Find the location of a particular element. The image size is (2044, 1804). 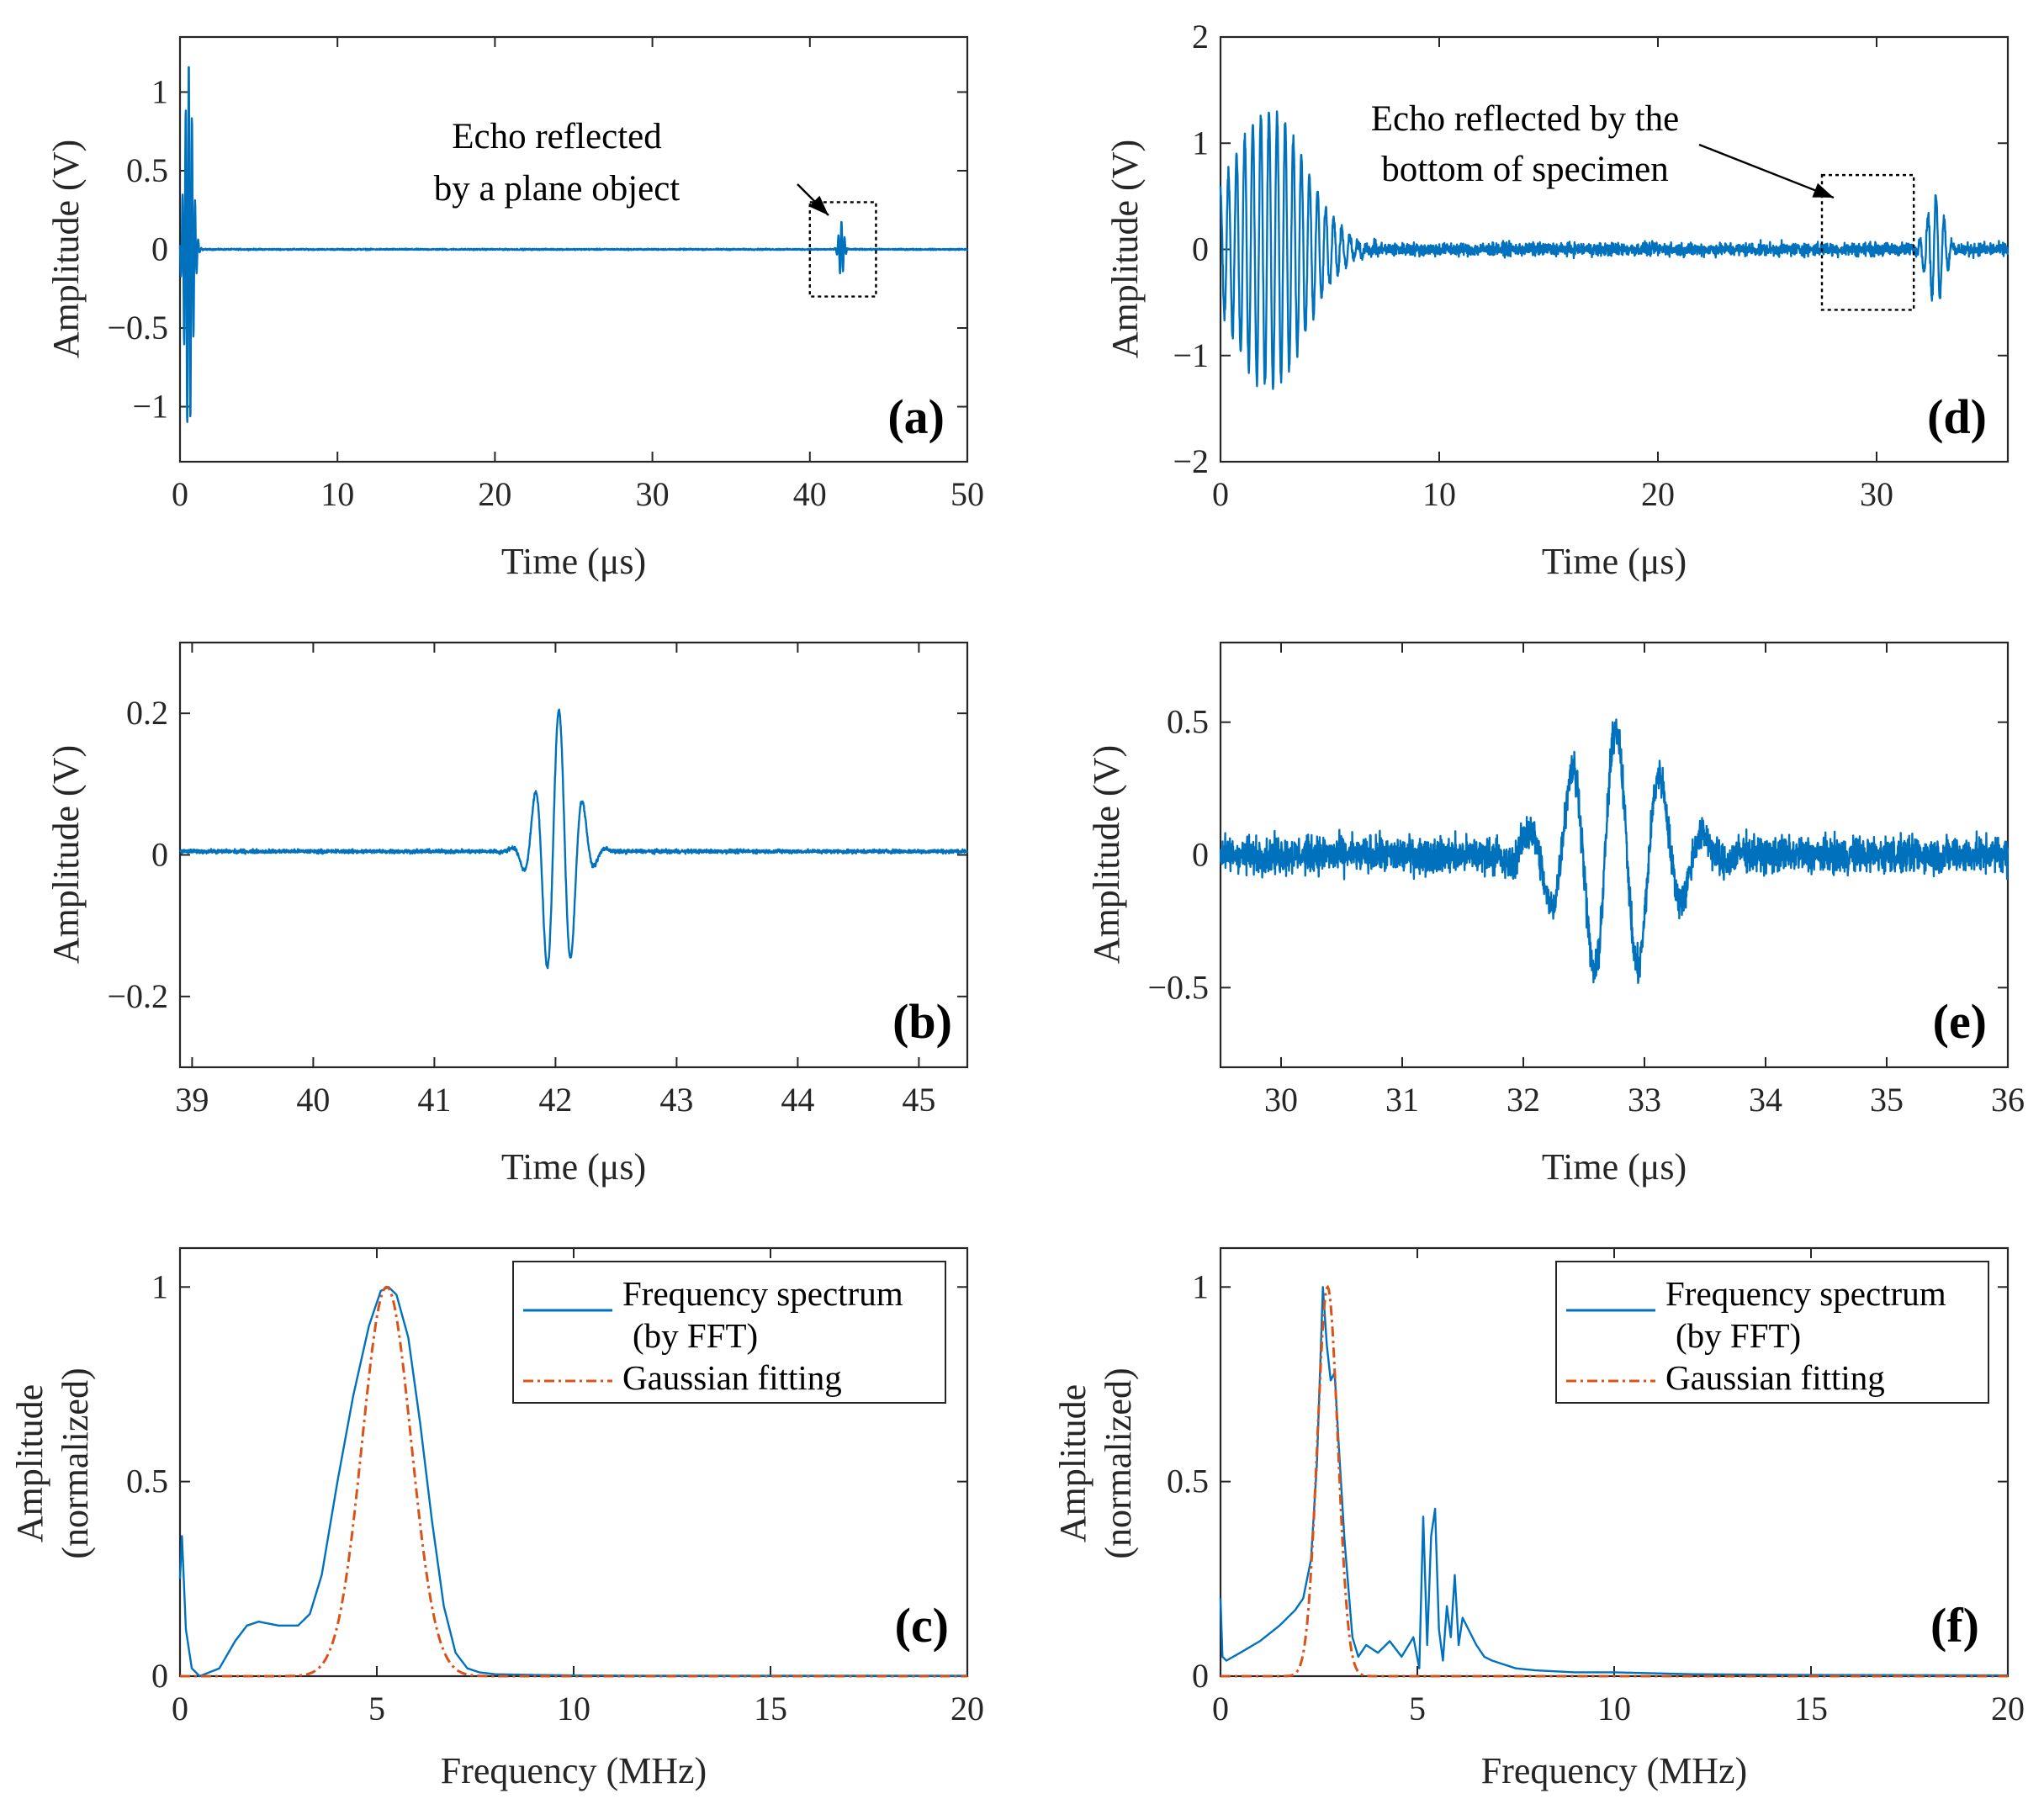

annotation-line-2: bottom of specimen is located at coordinates (1525, 169).